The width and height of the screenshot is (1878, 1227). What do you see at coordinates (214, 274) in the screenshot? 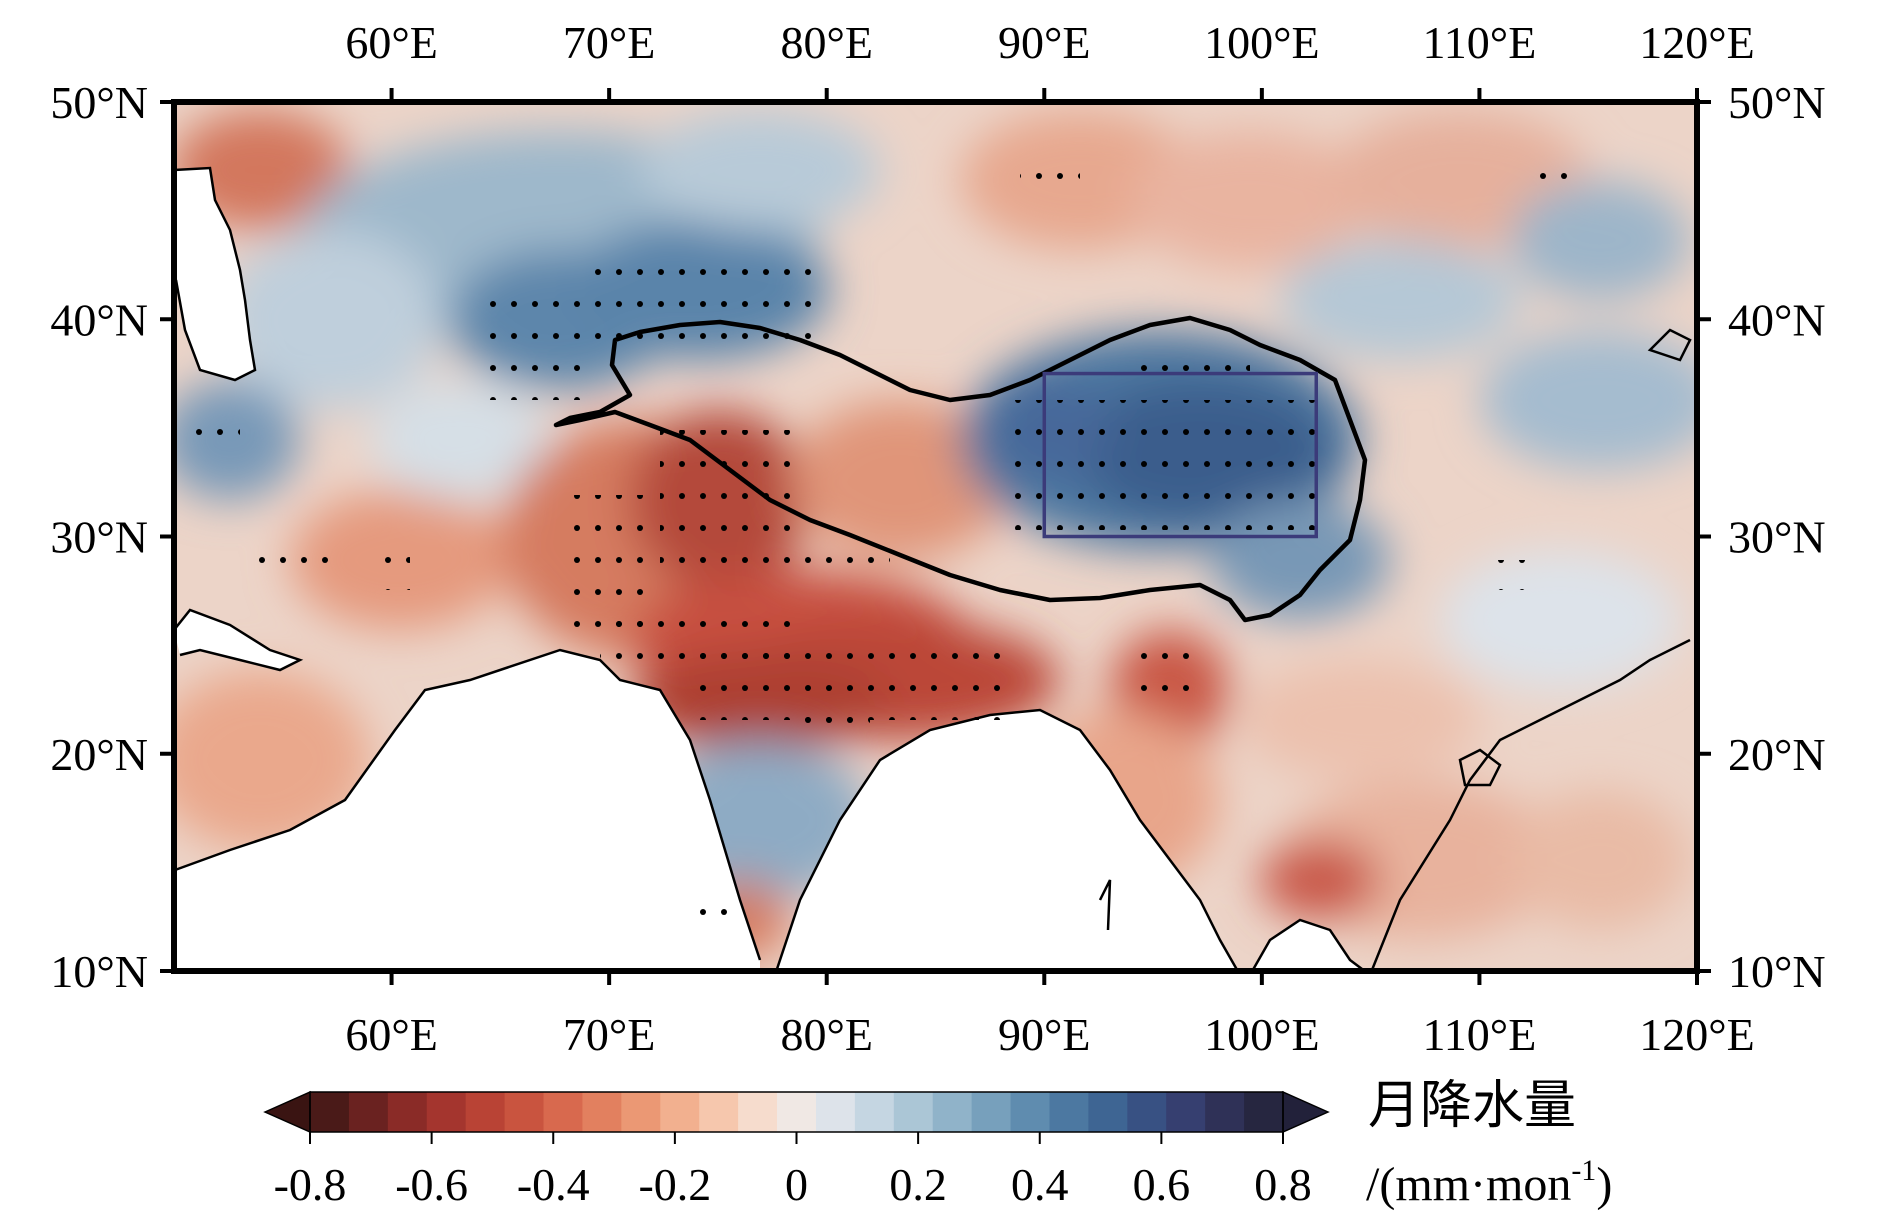
I see `caspian-sea` at bounding box center [214, 274].